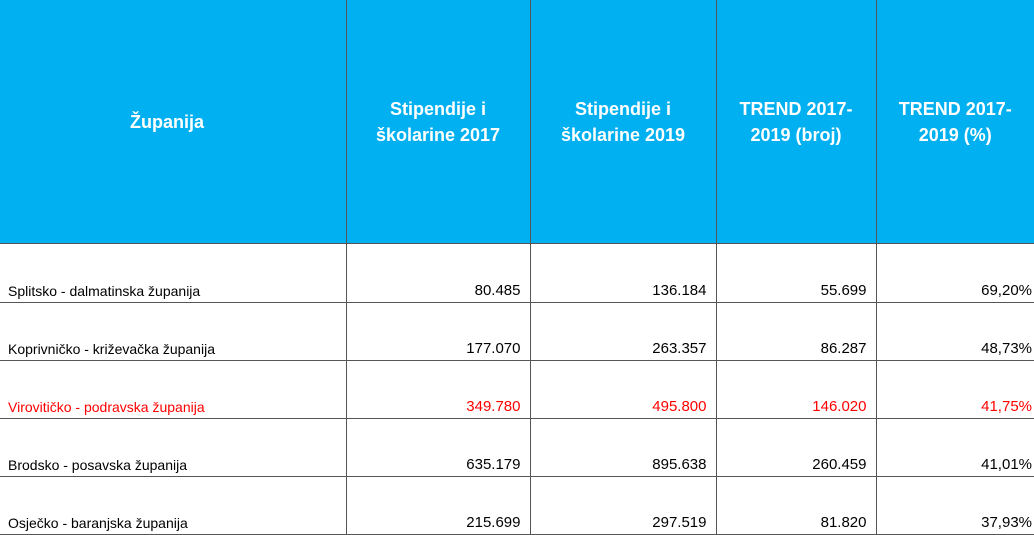 The image size is (1034, 535). Describe the element at coordinates (173, 389) in the screenshot. I see `county-name: Virovitičko - podravska županija` at that location.